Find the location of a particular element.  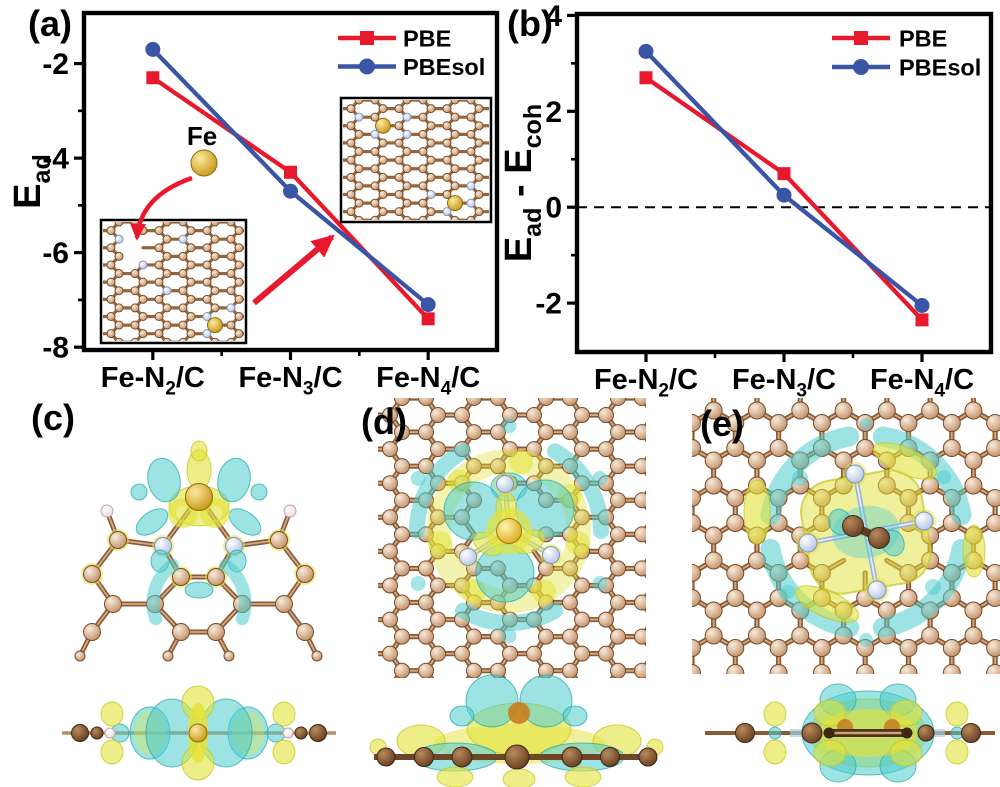

iron-dumbbell-atom is located at coordinates (853, 526).